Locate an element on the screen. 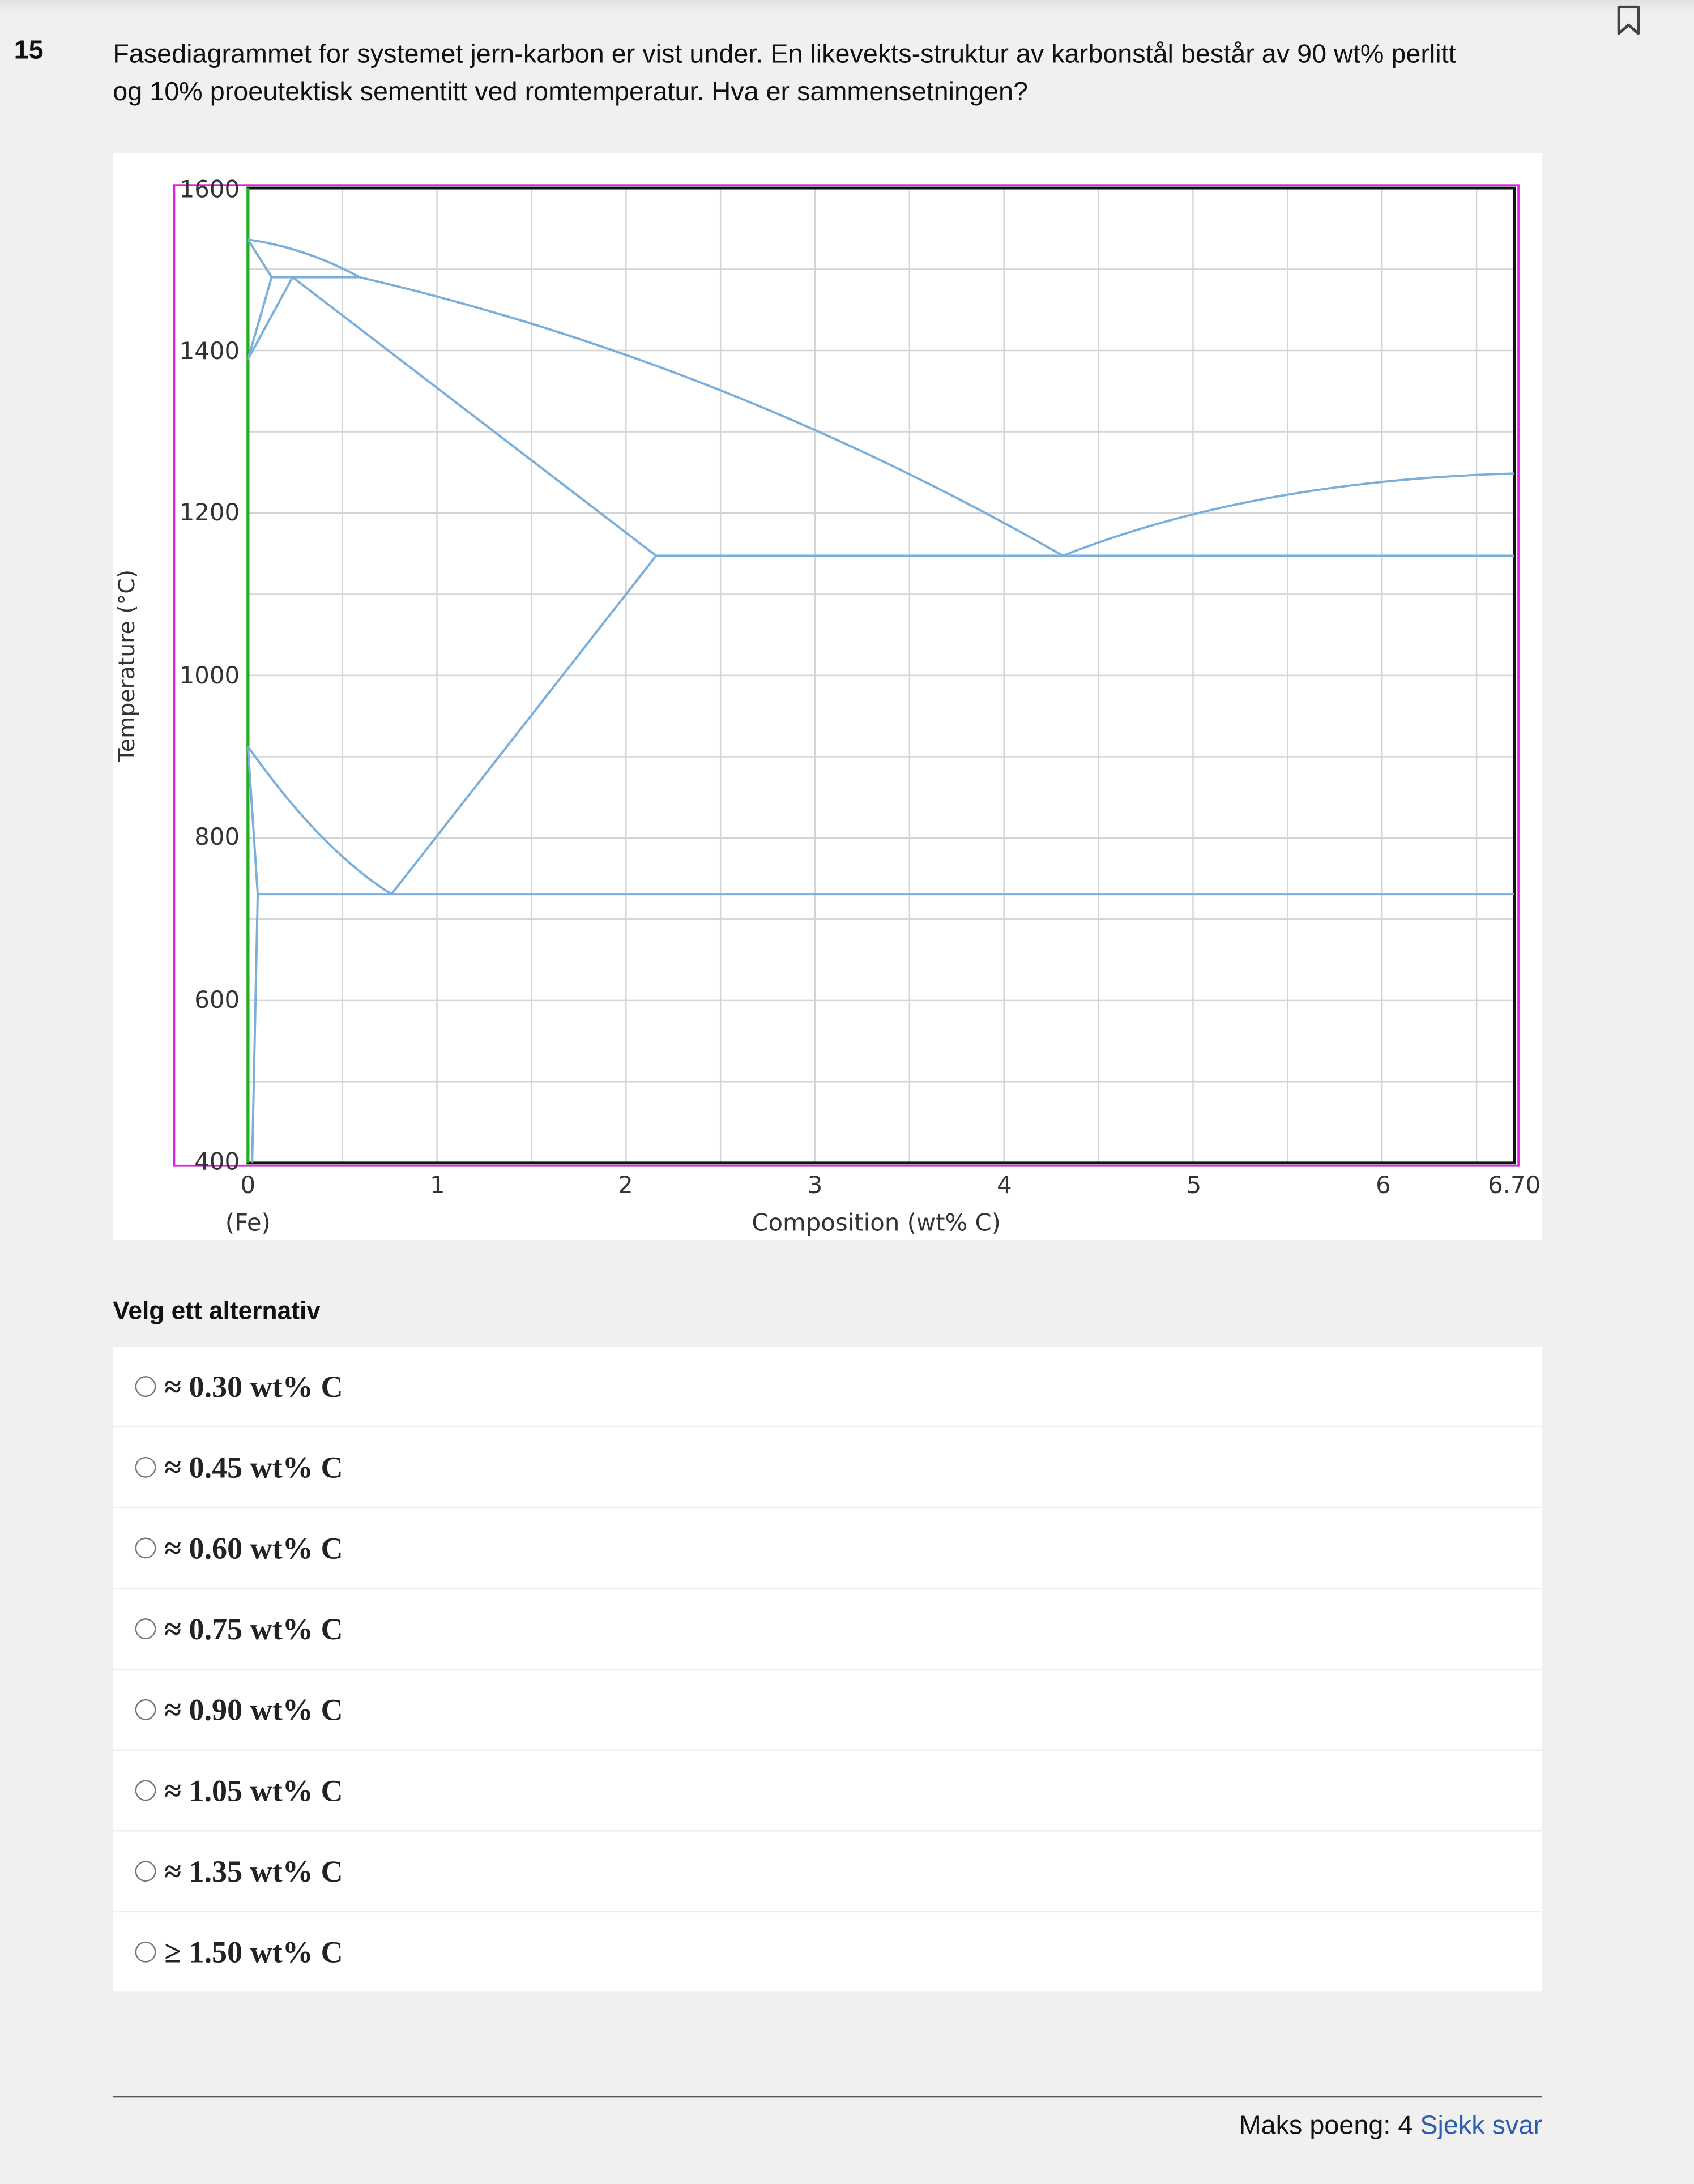 This screenshot has height=2184, width=1694. x-tick-label: 6.70 is located at coordinates (1515, 1185).